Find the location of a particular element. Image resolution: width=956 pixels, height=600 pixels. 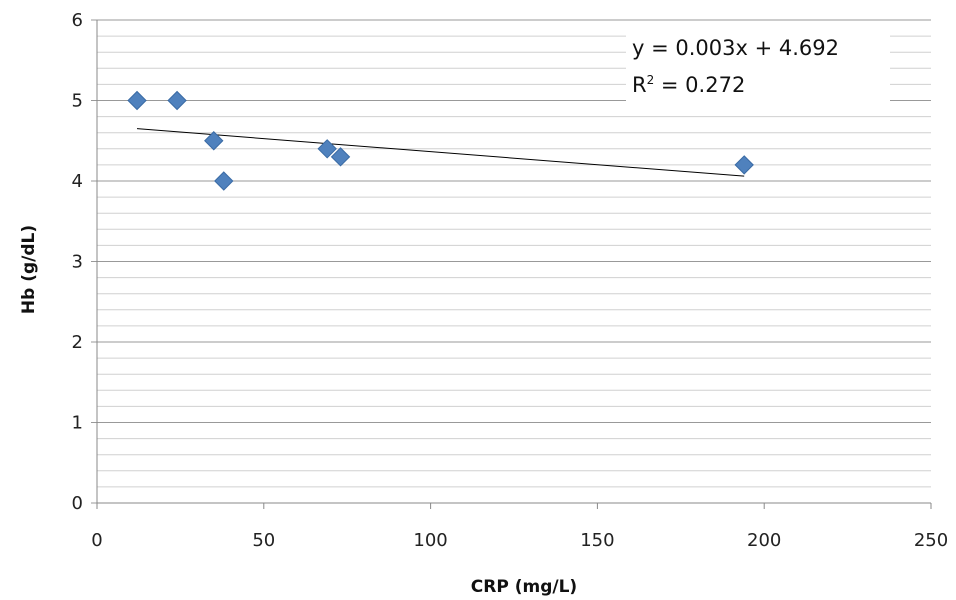

y-tick-label: 1 is located at coordinates (77, 423).